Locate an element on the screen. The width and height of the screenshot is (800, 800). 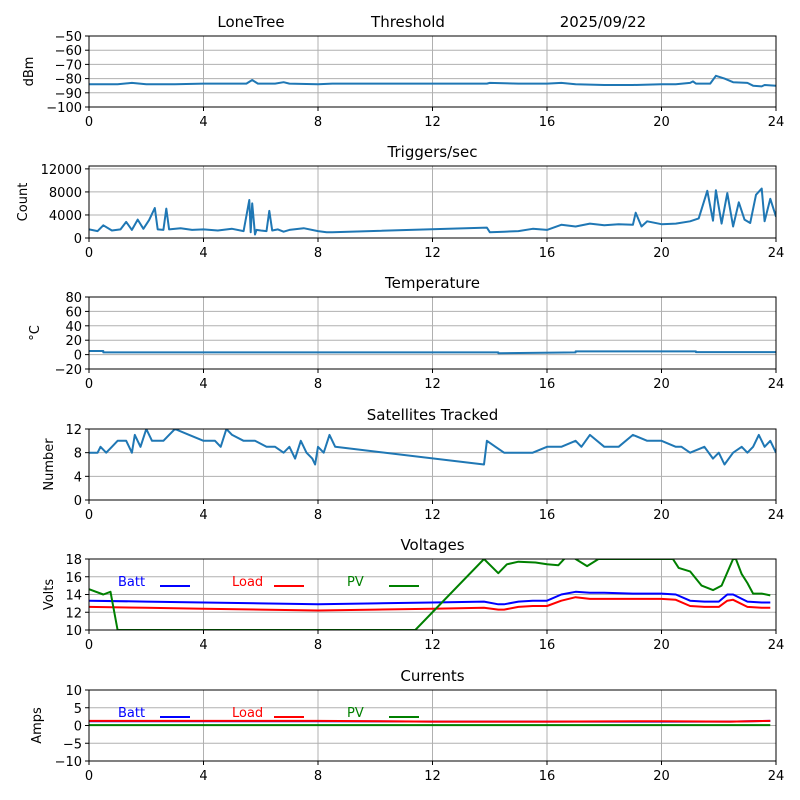
legend-label-pv: PV is located at coordinates (355, 713).